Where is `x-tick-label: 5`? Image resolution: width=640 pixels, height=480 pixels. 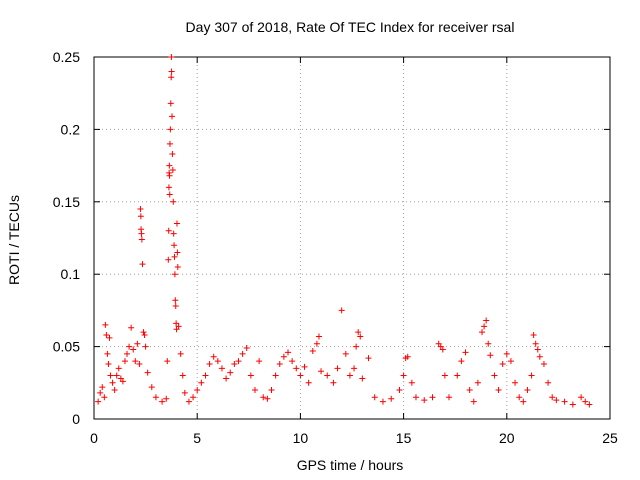
x-tick-label: 5 is located at coordinates (197, 438).